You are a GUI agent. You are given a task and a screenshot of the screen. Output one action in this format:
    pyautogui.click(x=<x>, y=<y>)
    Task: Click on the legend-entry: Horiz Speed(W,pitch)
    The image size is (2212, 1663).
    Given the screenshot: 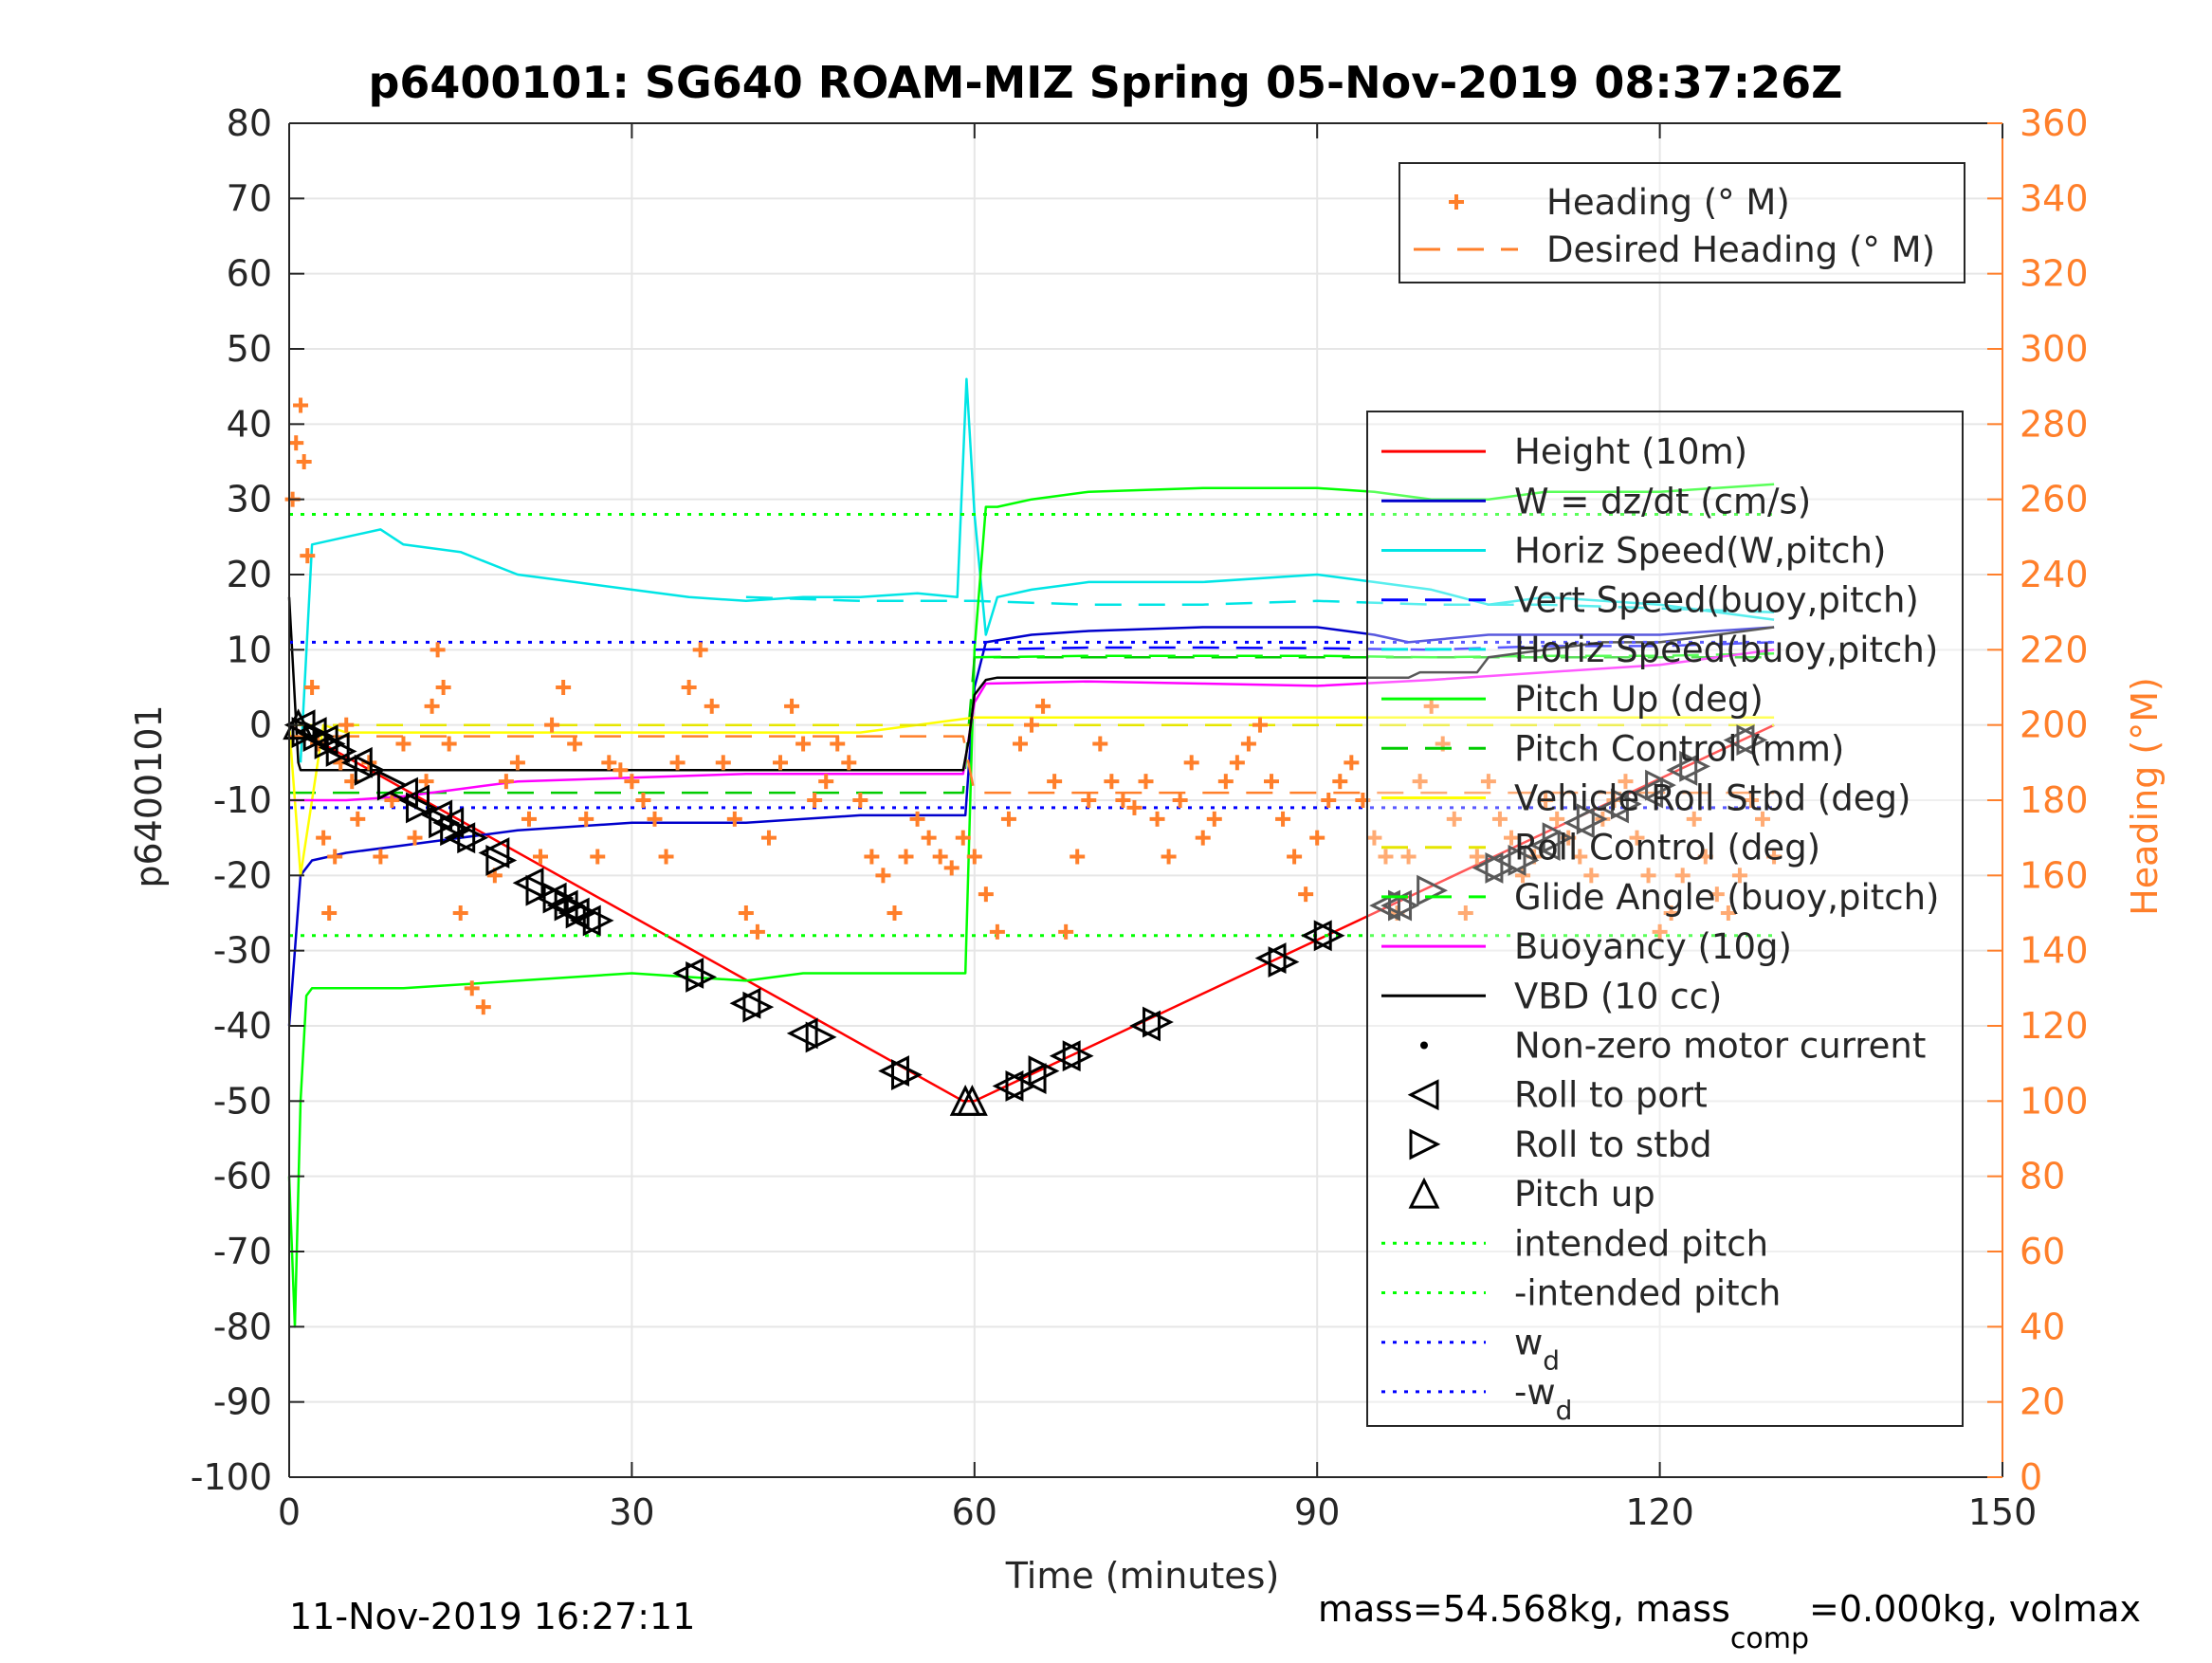 What is the action you would take?
    pyautogui.click(x=1633, y=551)
    